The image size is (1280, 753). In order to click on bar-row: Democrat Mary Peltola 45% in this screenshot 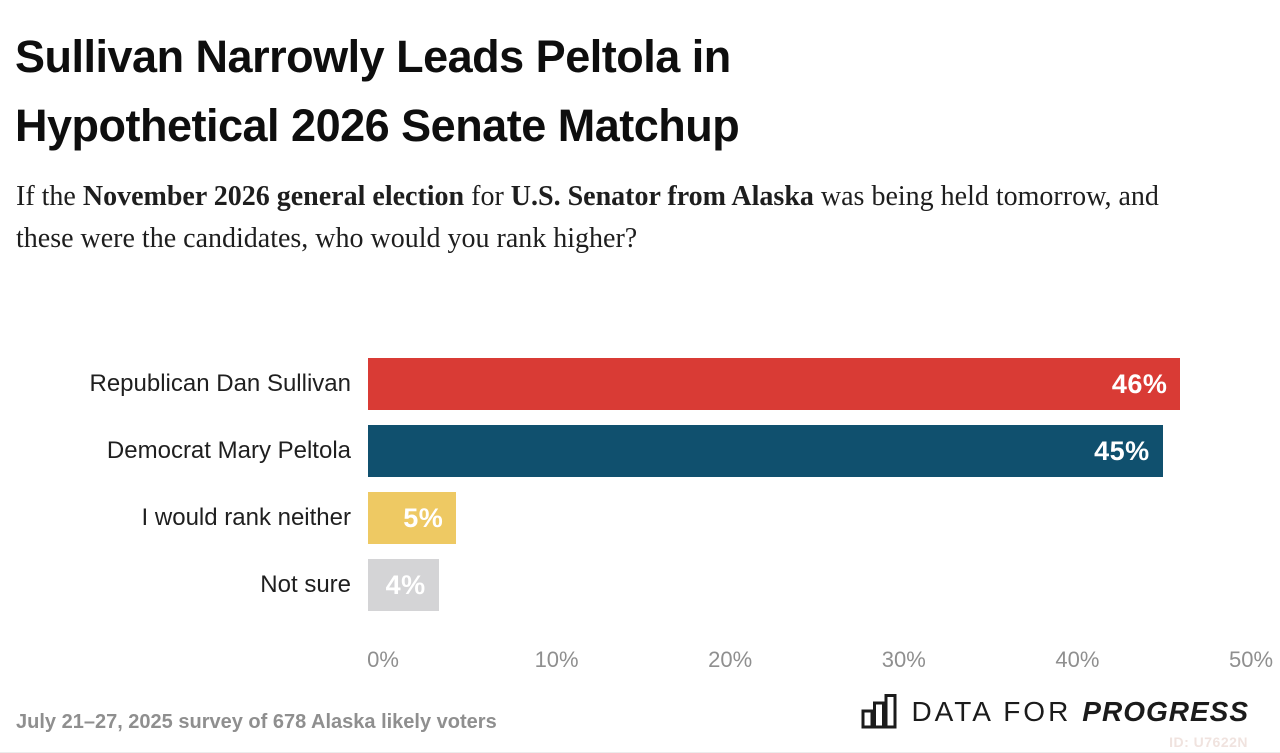, I will do `click(640, 451)`.